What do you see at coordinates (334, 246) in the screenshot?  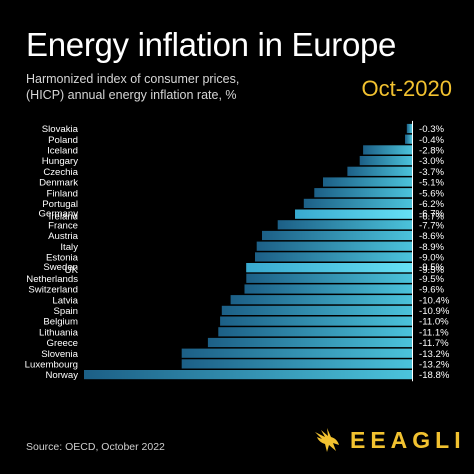 I see `bar-italy` at bounding box center [334, 246].